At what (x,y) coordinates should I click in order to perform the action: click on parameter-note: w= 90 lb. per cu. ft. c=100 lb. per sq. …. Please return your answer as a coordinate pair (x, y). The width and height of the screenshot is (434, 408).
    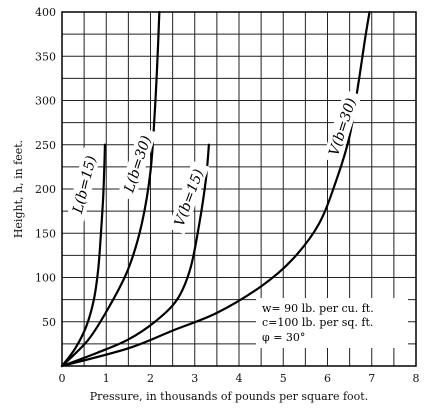
    Looking at the image, I should click on (332, 323).